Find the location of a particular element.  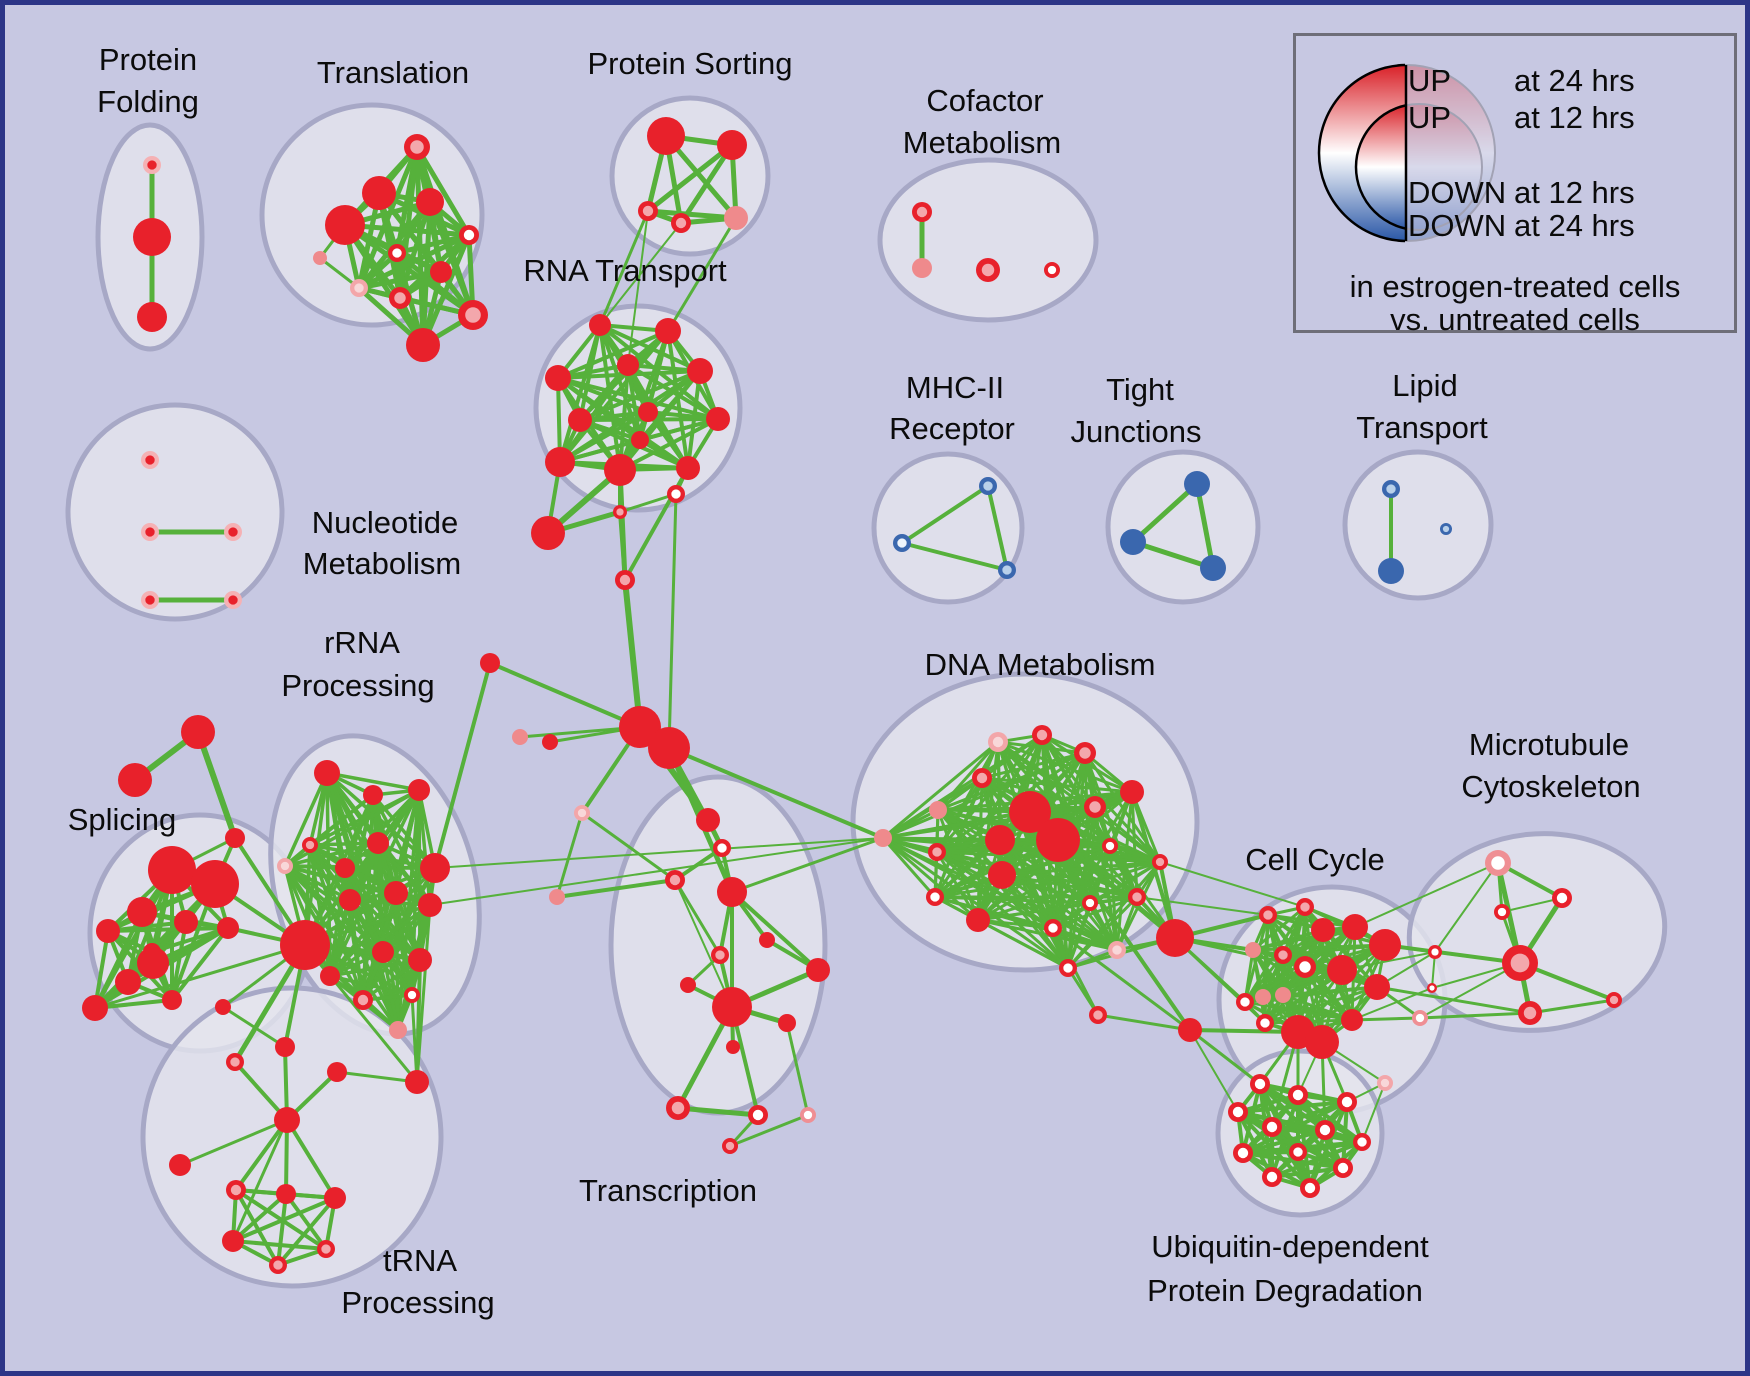

legend-down-12-label: DOWN is located at coordinates (1457, 192).